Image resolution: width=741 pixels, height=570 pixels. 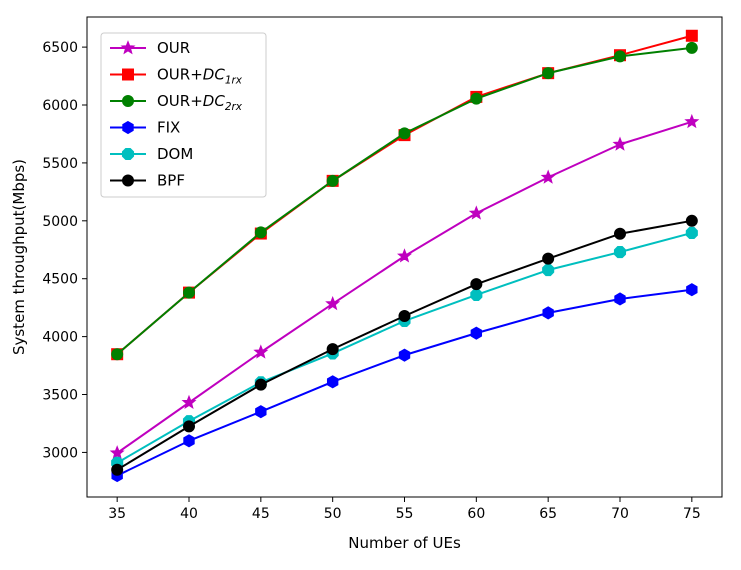 I want to click on legend-name: BPF, so click(x=171, y=181).